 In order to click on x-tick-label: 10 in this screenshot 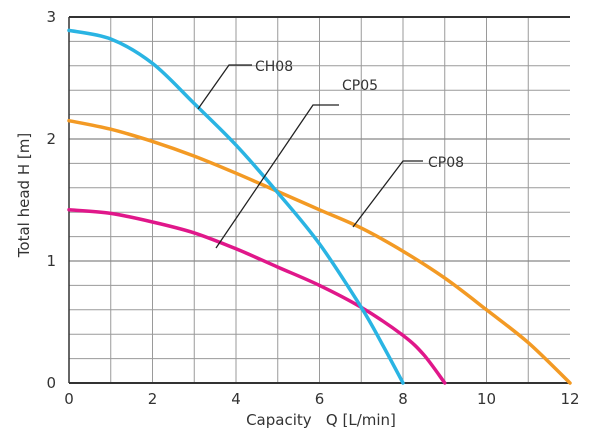, I will do `click(486, 399)`.